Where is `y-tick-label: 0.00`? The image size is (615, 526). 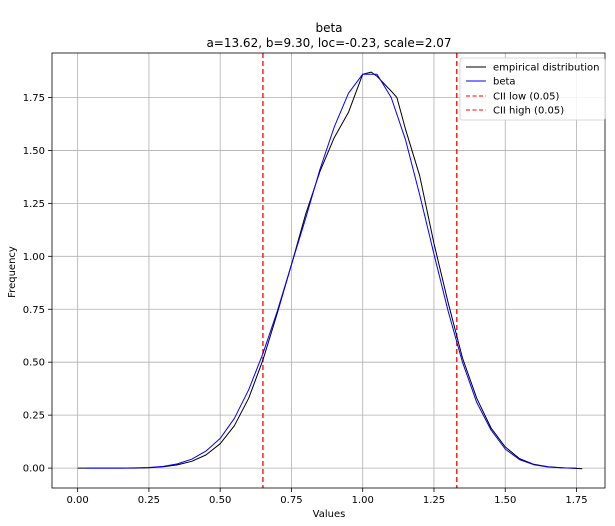
y-tick-label: 0.00 is located at coordinates (34, 469).